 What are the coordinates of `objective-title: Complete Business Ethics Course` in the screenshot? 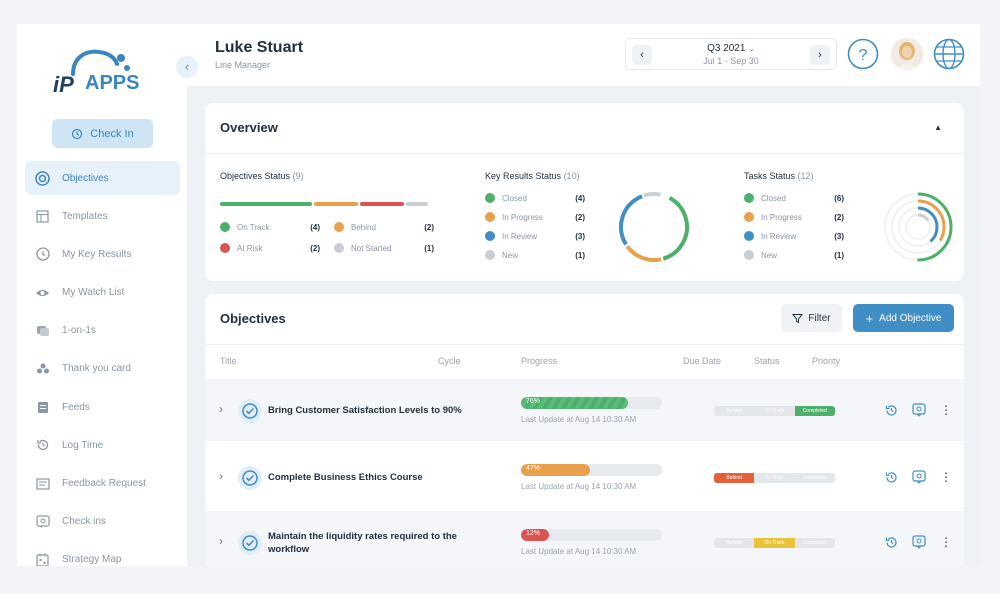 It's located at (345, 477).